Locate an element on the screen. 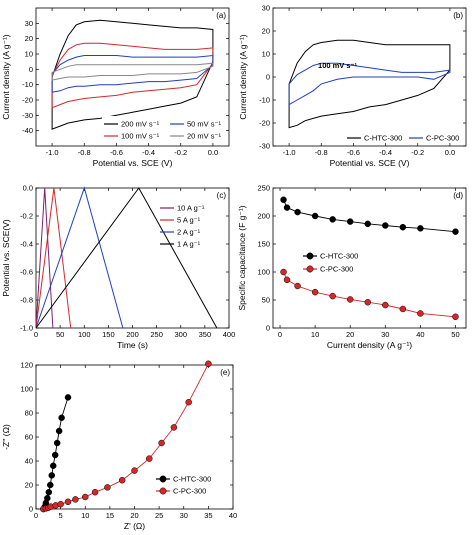  y-tick-label: 40 is located at coordinates (29, 461).